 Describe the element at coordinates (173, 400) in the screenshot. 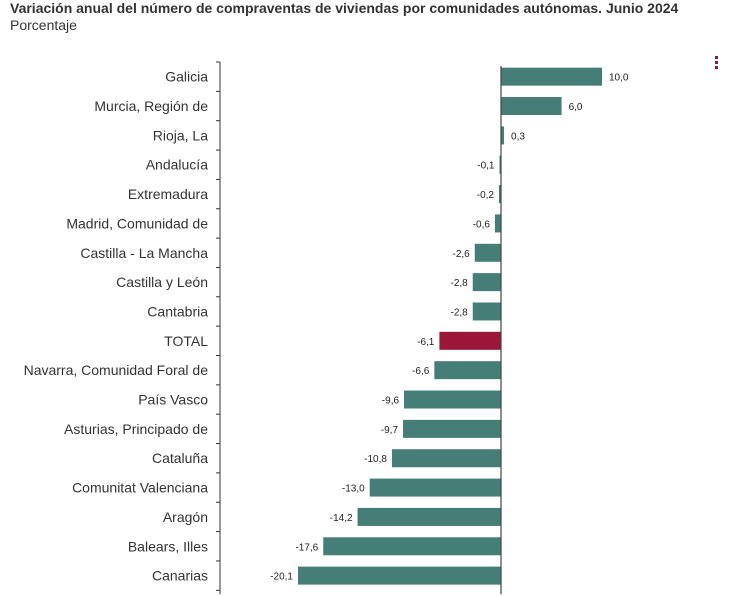

I see `category-label: País Vasco` at that location.